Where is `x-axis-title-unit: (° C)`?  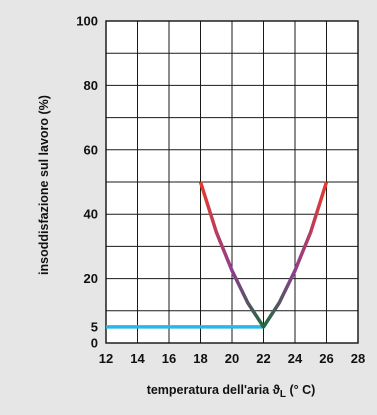 x-axis-title-unit: (° C) is located at coordinates (300, 390).